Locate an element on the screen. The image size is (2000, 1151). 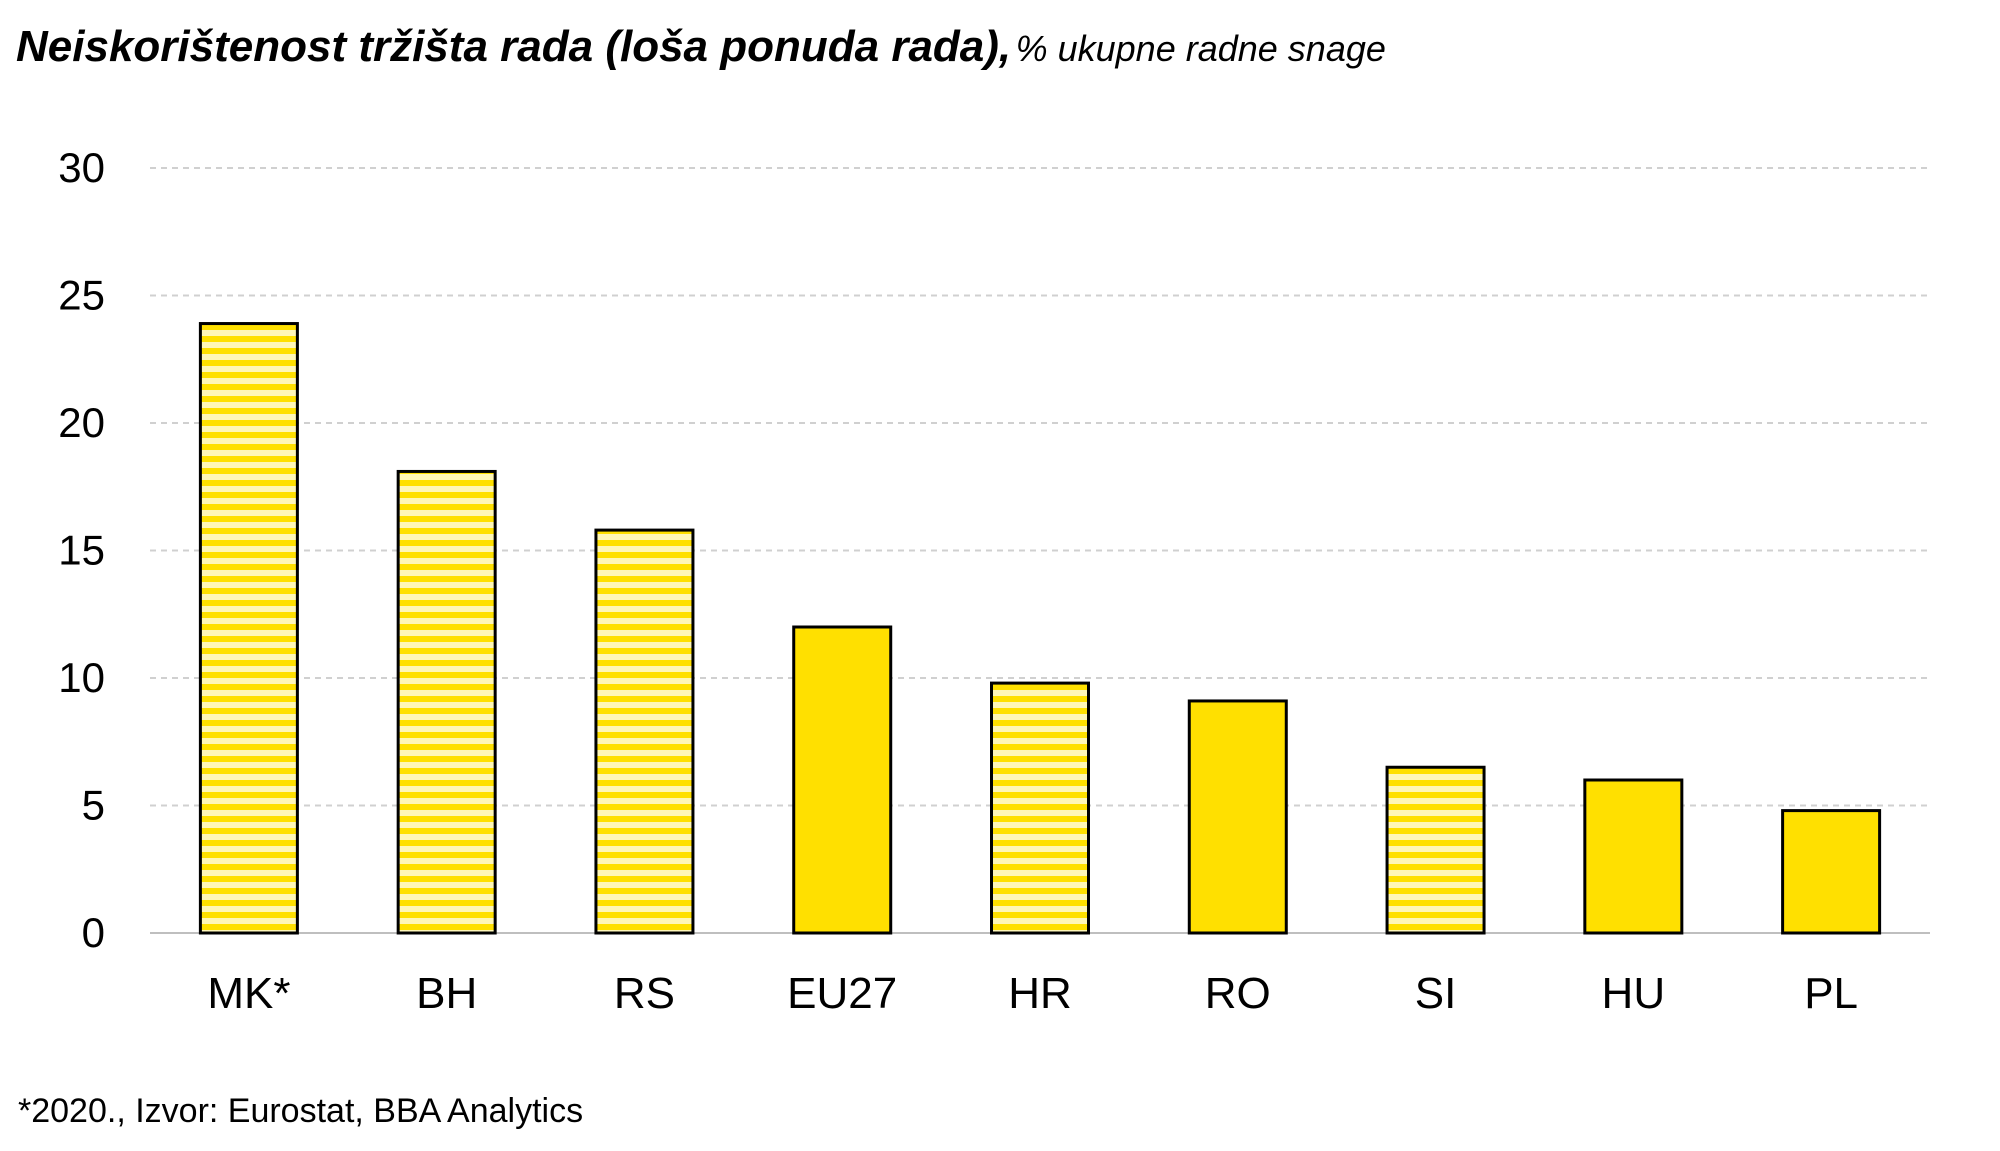
bar-hu is located at coordinates (1633, 856).